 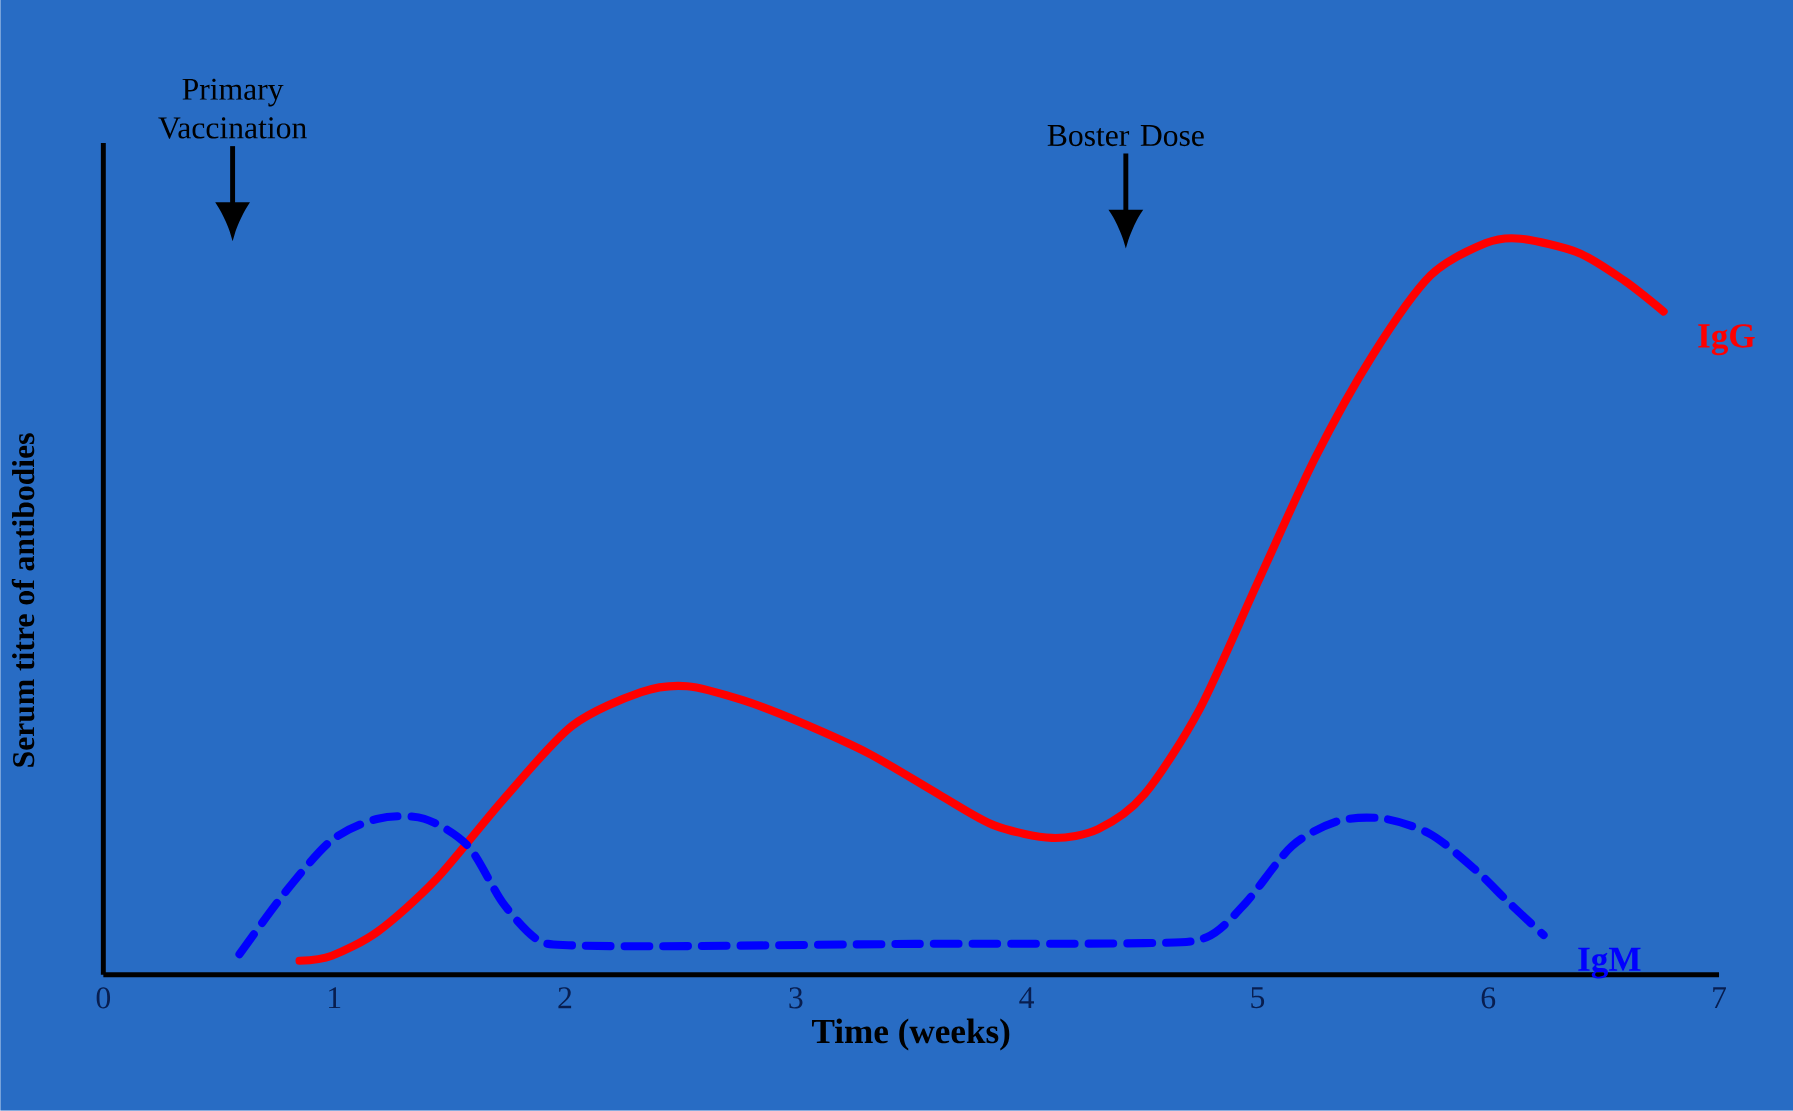 I want to click on x-tick-label: 5, so click(x=1258, y=998).